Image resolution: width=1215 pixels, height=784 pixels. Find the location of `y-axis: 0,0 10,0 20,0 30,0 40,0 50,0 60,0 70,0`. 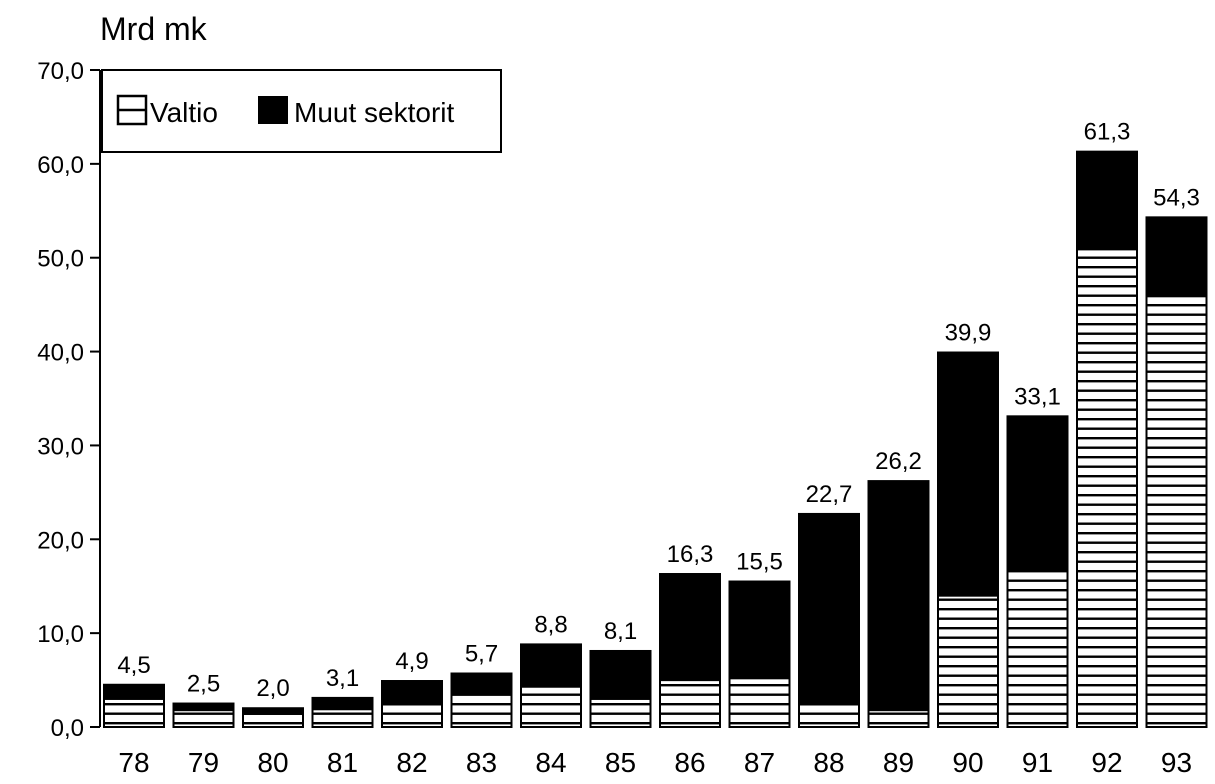

y-axis: 0,0 10,0 20,0 30,0 40,0 50,0 60,0 70,0 is located at coordinates (69, 400).